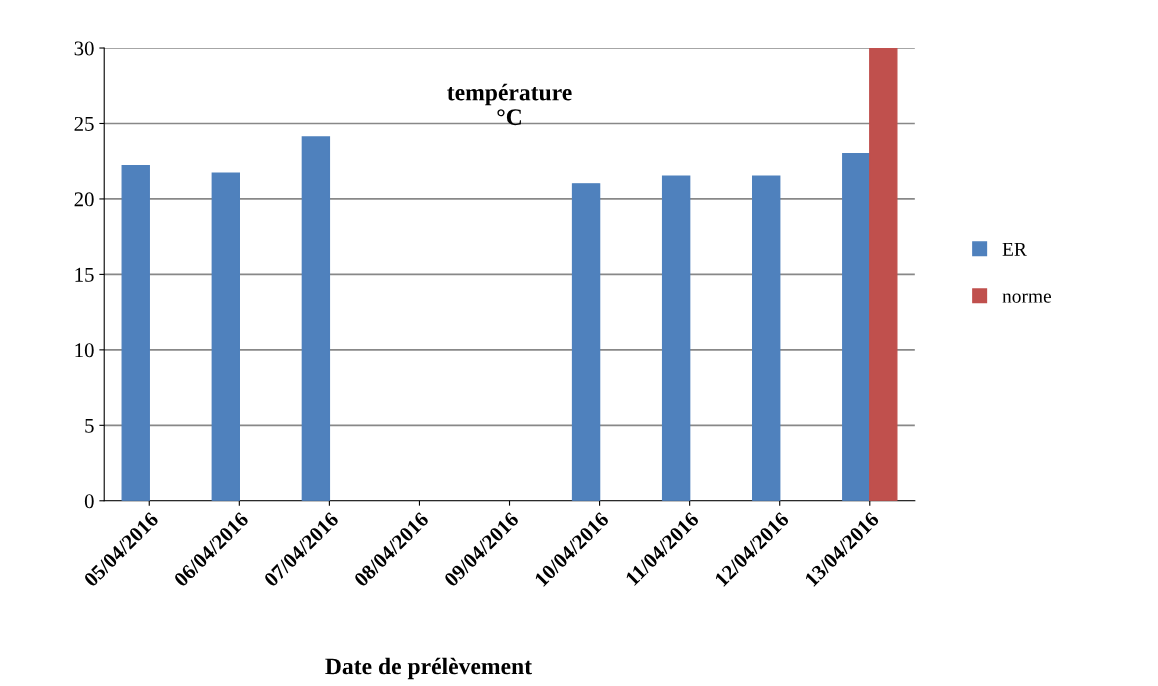 Image resolution: width=1158 pixels, height=686 pixels. What do you see at coordinates (84, 350) in the screenshot?
I see `y-tick-label: 10` at bounding box center [84, 350].